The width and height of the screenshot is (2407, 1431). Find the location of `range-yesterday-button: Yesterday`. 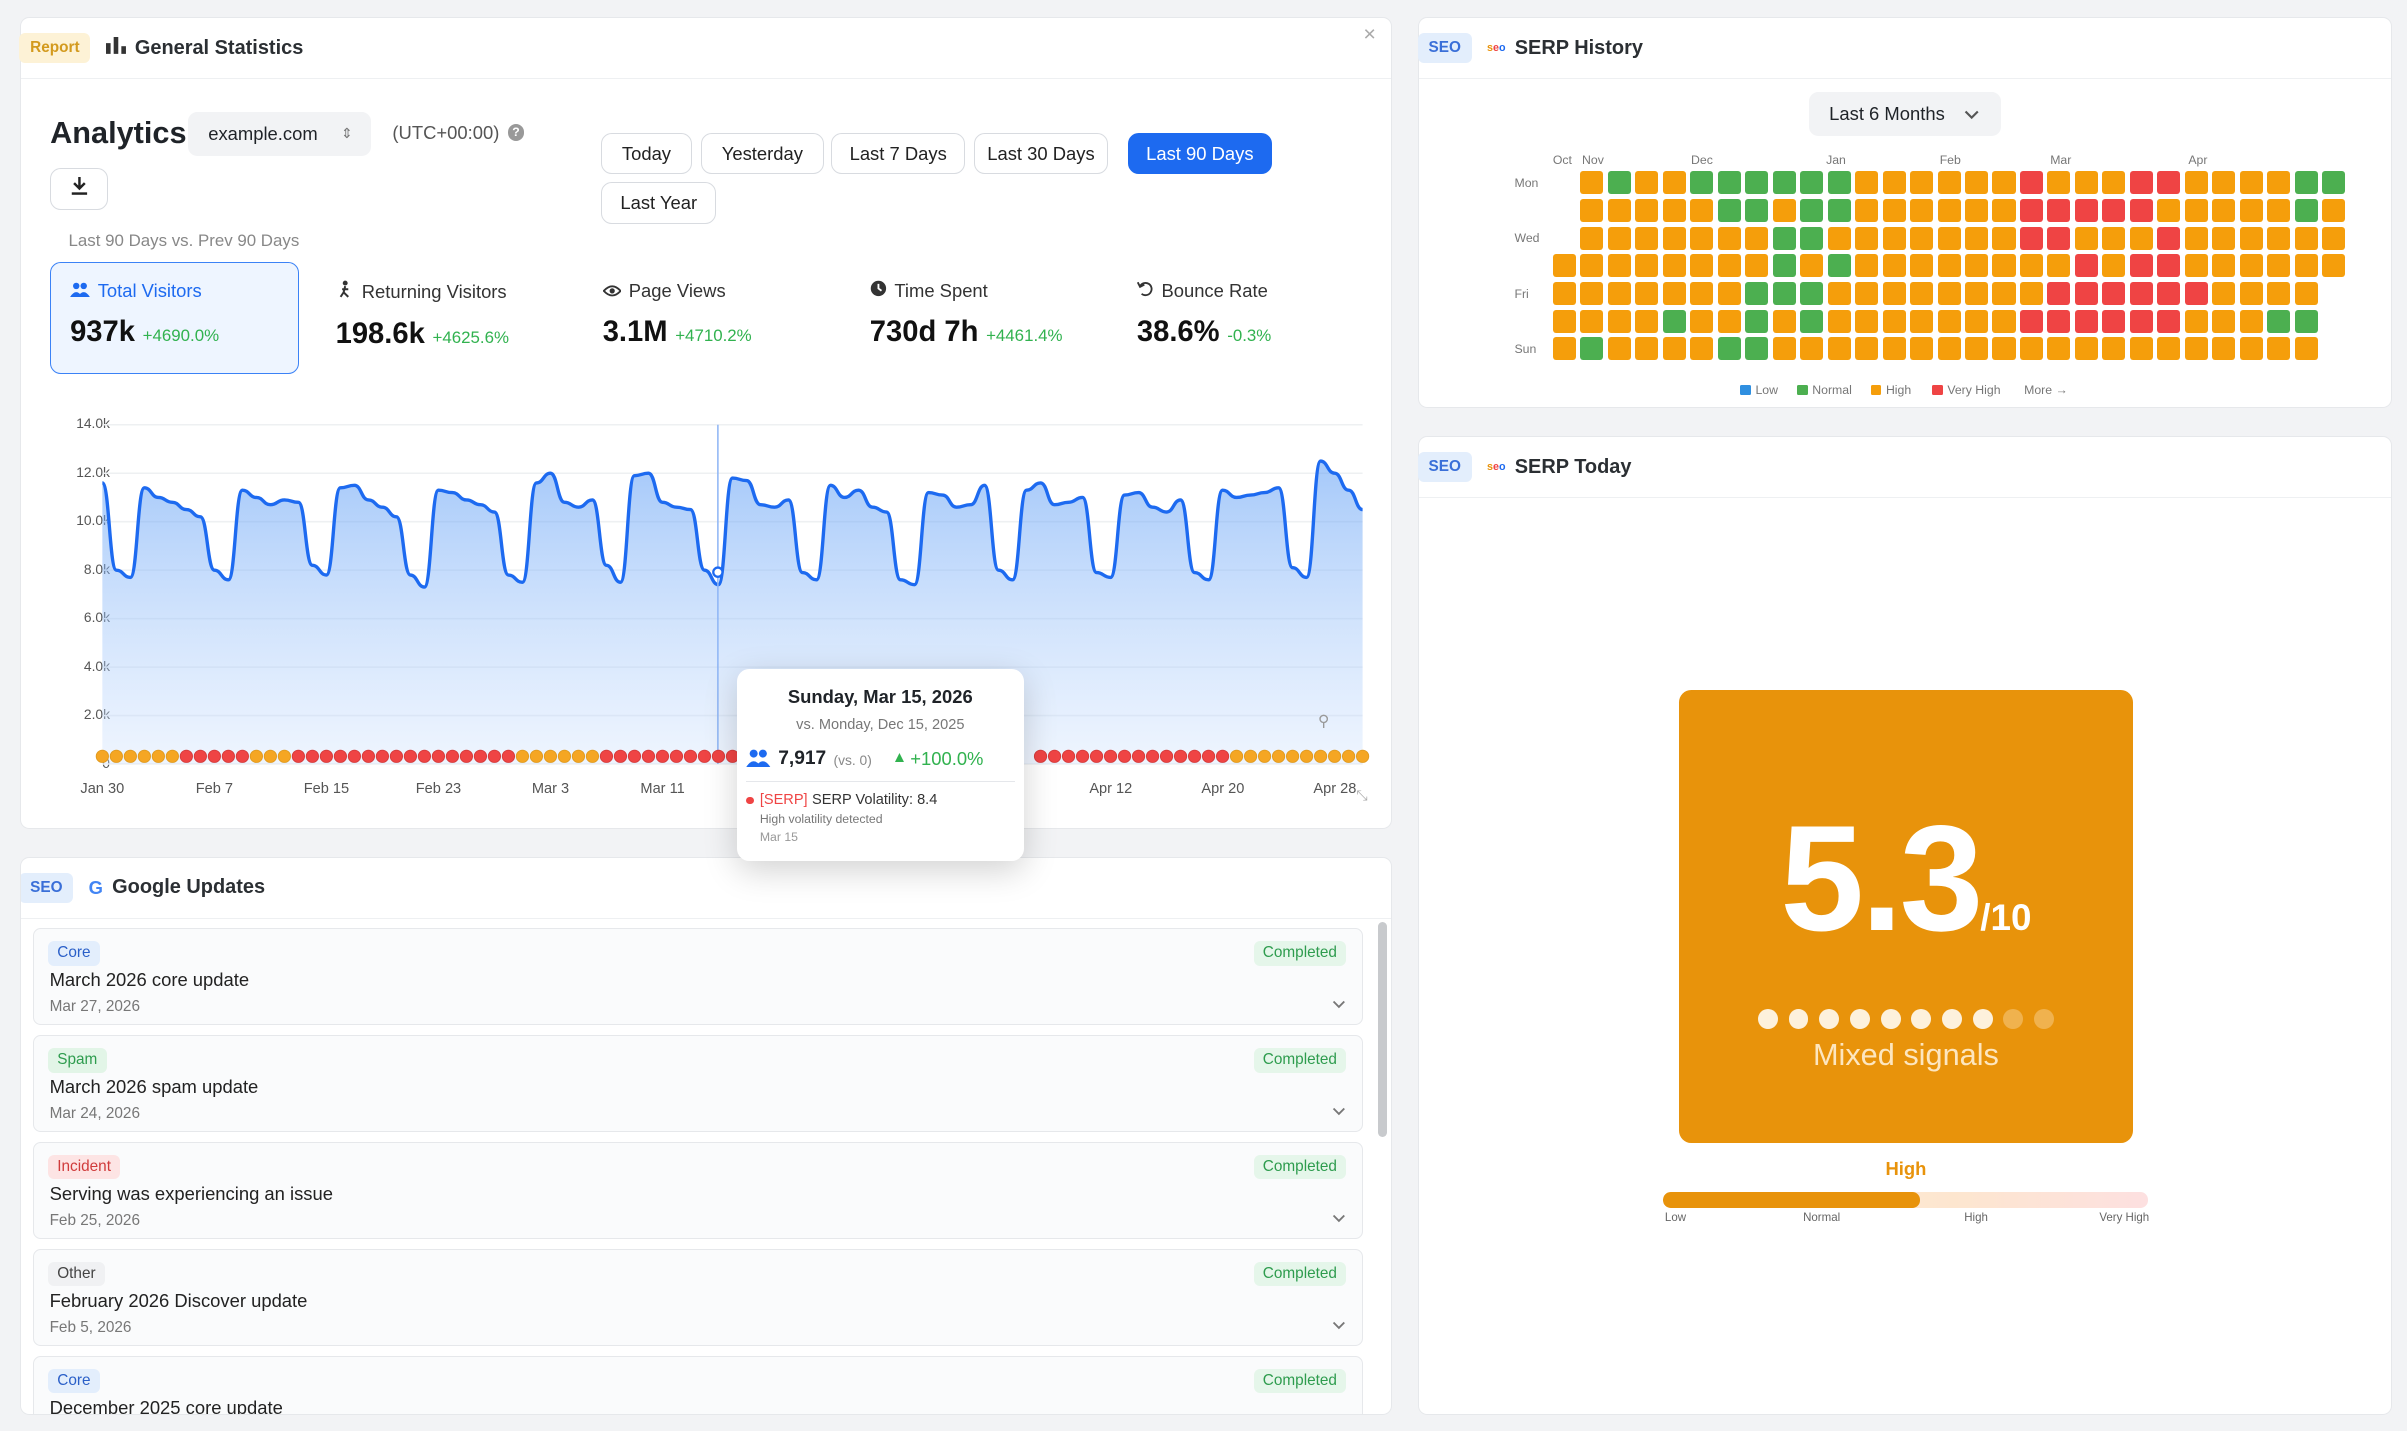

range-yesterday-button: Yesterday is located at coordinates (762, 154).